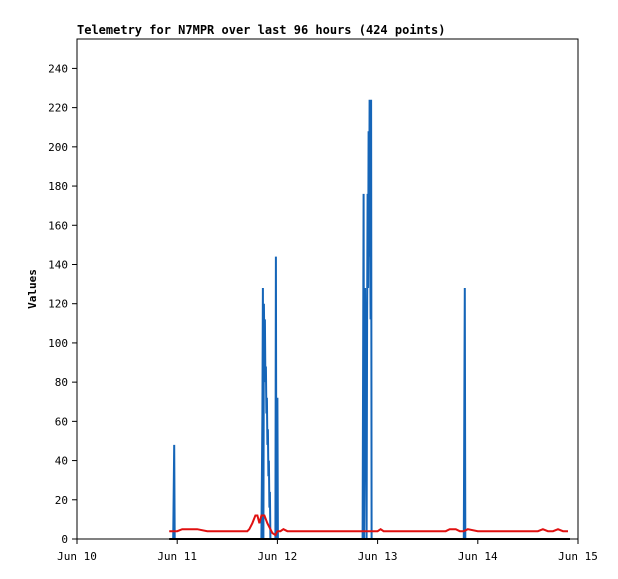 This screenshot has height=579, width=618. What do you see at coordinates (327, 551) in the screenshot?
I see `x-axis: Jun 10 Jun 11 Jun 12 Jun 13 Jun 14 Jun 15` at bounding box center [327, 551].